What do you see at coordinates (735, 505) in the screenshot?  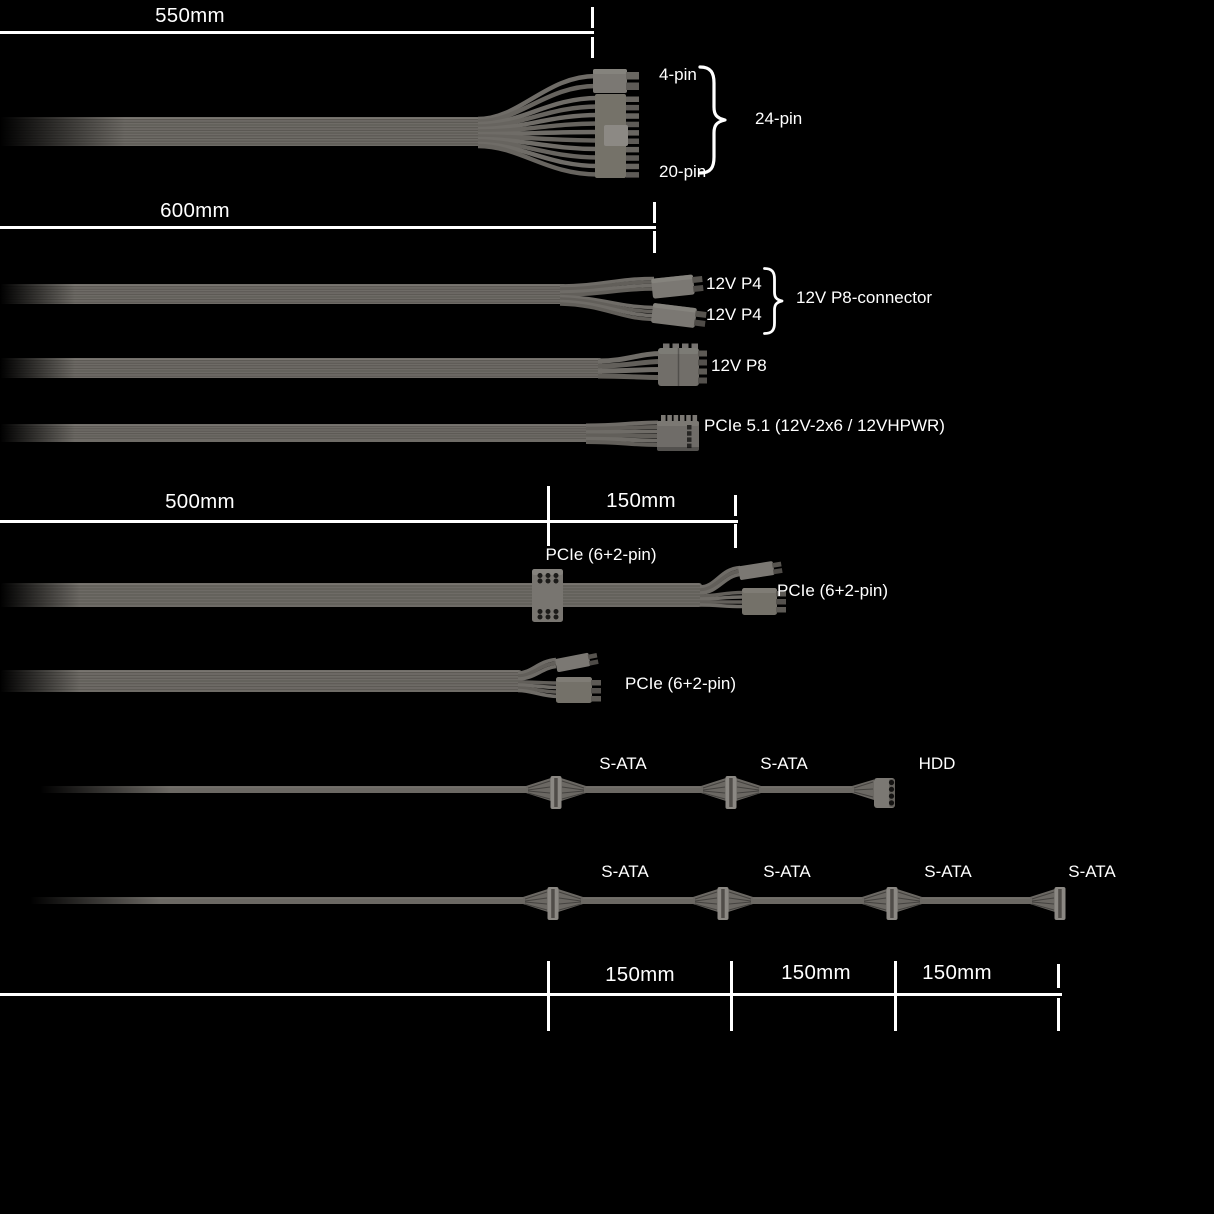 I see `ruler-tick-150mm-top` at bounding box center [735, 505].